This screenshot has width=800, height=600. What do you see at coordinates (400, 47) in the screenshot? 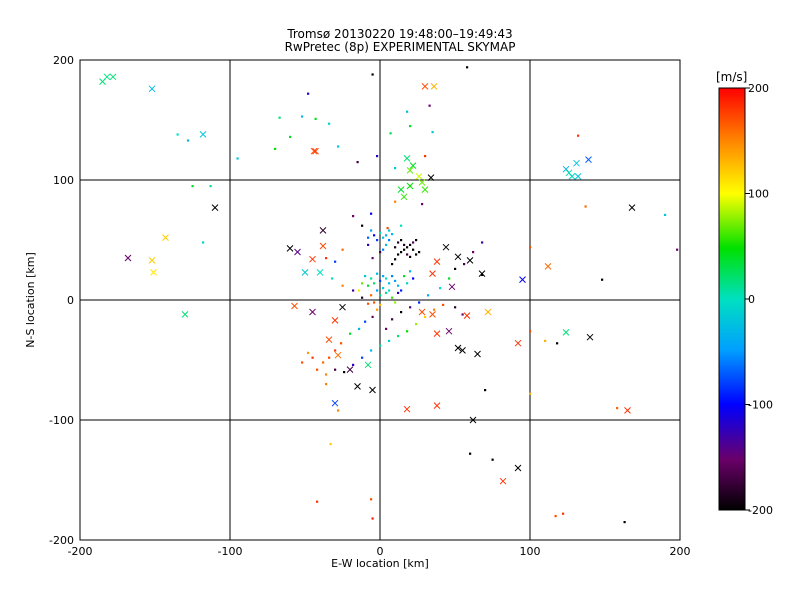
I see `chart-title-line2: RwPretec (8p) EXPERIMENTAL SKYMAP` at bounding box center [400, 47].